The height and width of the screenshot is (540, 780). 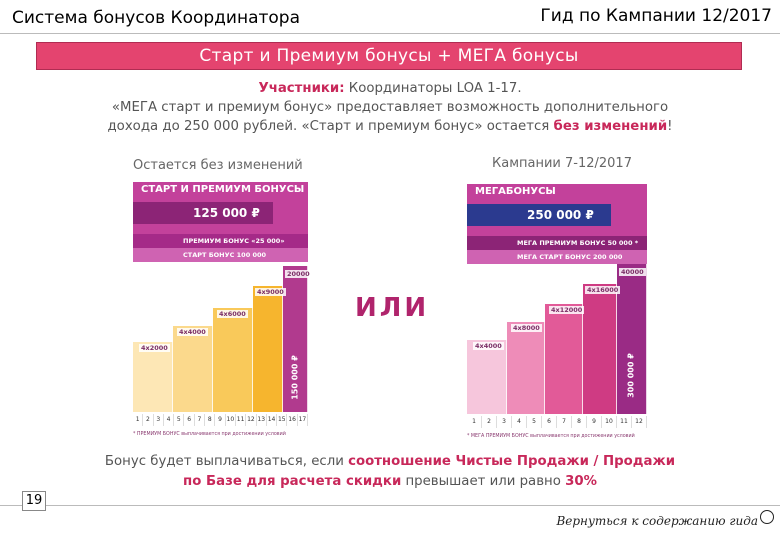 What do you see at coordinates (390, 505) in the screenshot?
I see `footer-divider` at bounding box center [390, 505].